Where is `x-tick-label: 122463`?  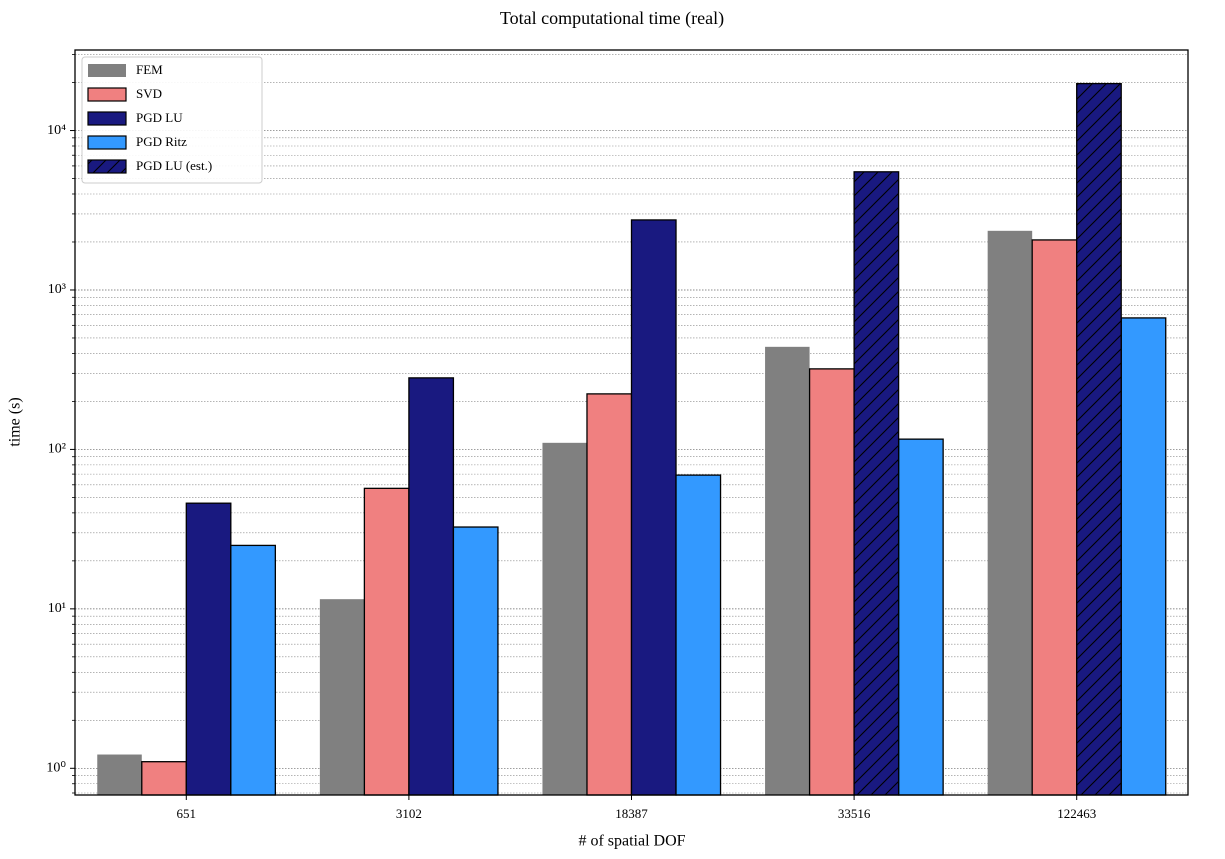 x-tick-label: 122463 is located at coordinates (1076, 813).